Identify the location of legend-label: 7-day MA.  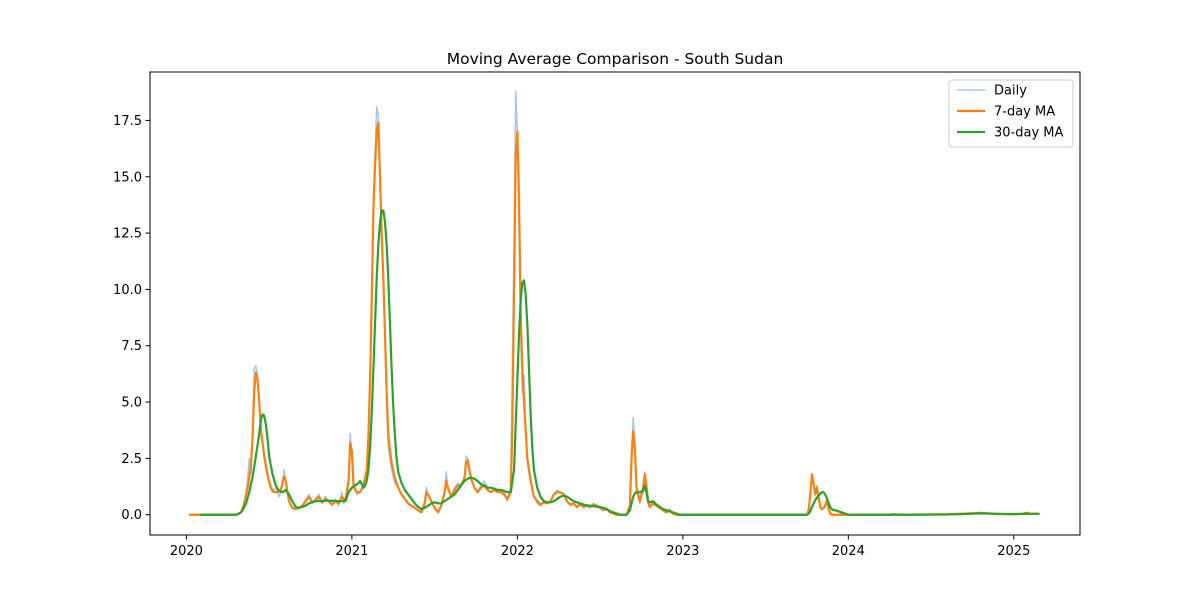
(1024, 112).